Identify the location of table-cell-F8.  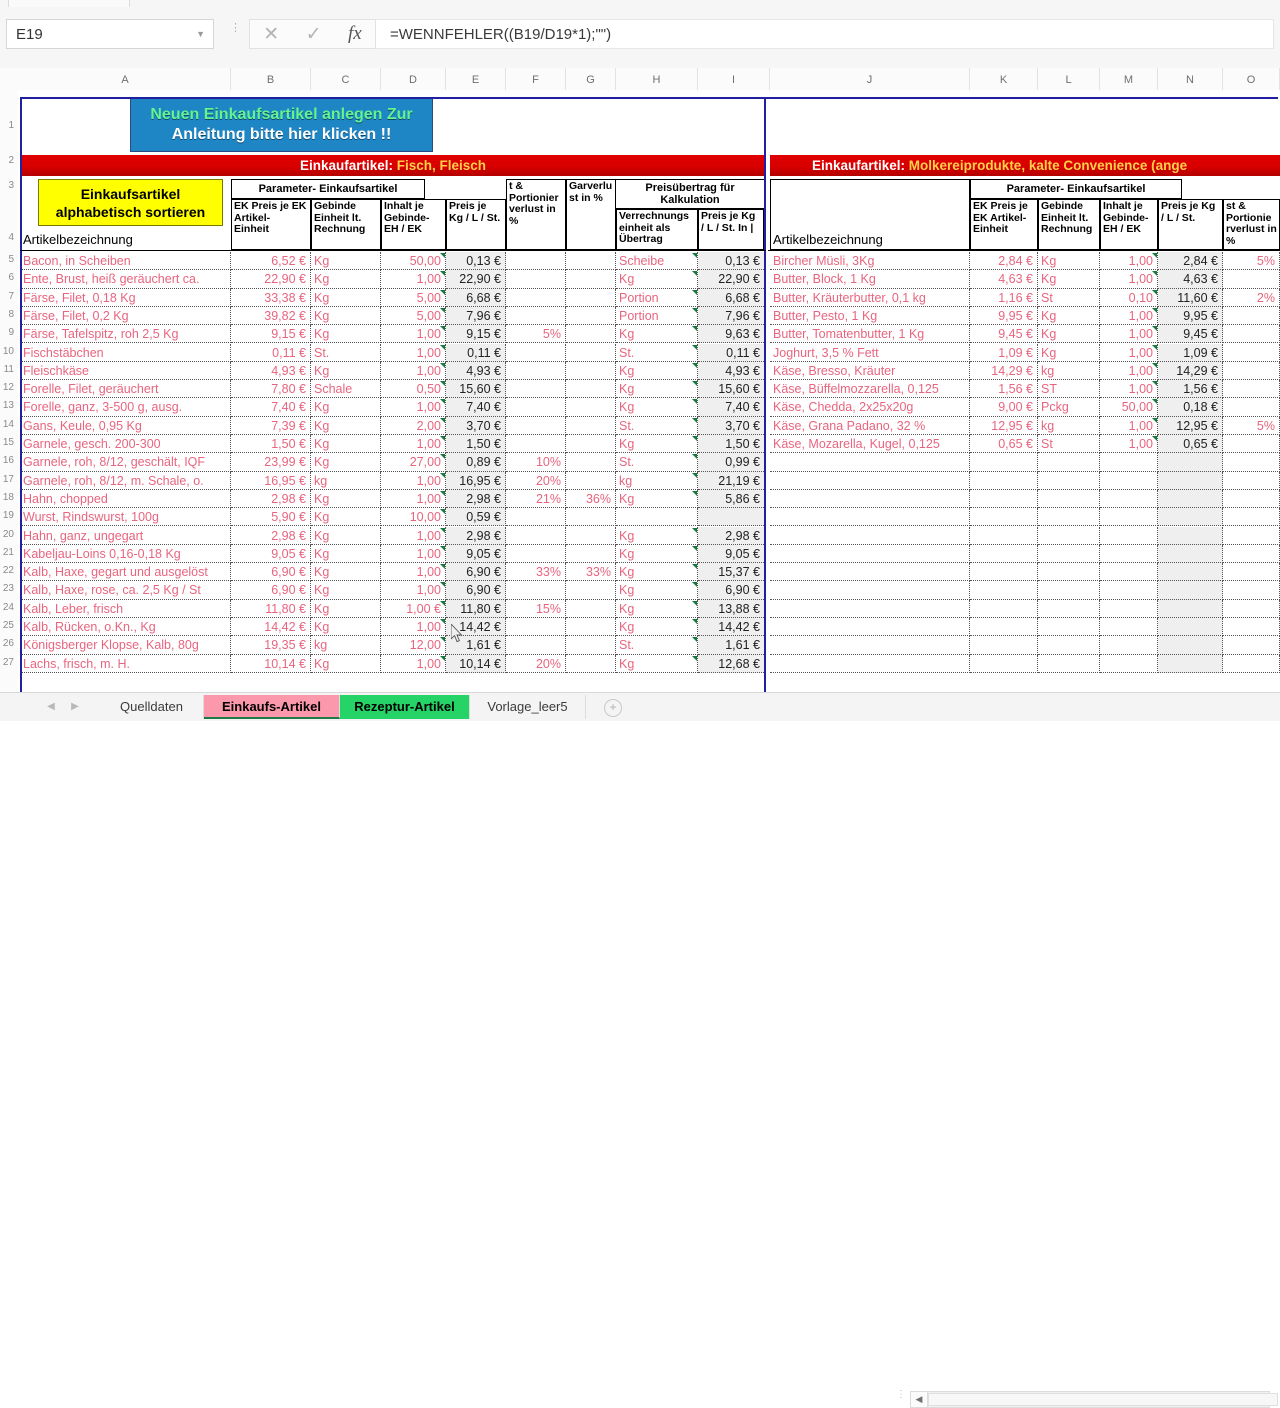
(536, 316).